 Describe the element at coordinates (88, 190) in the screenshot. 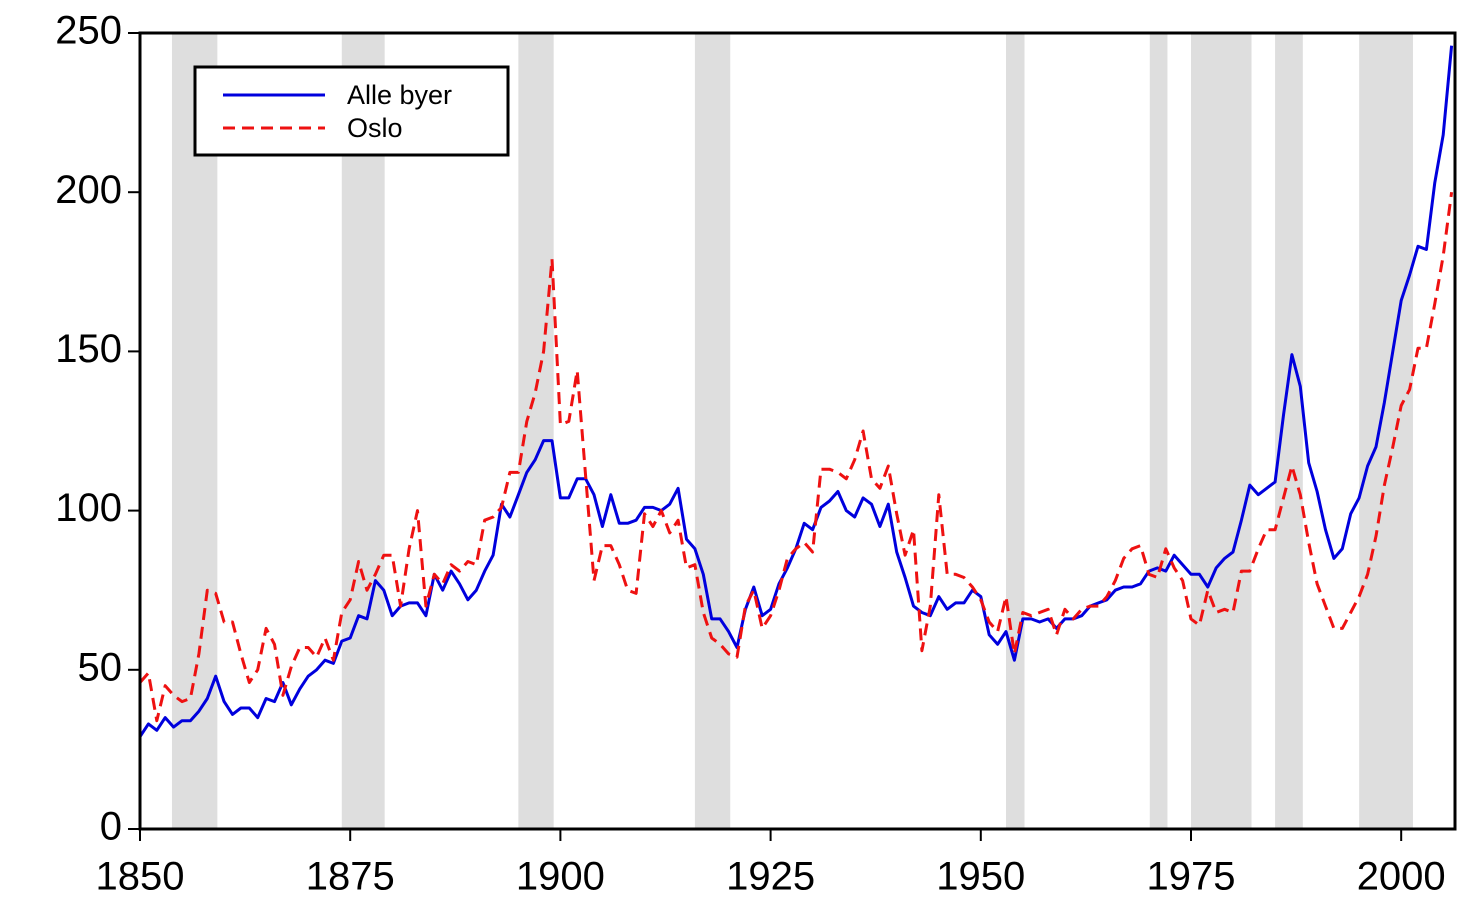

I see `y-tick-label: 200` at that location.